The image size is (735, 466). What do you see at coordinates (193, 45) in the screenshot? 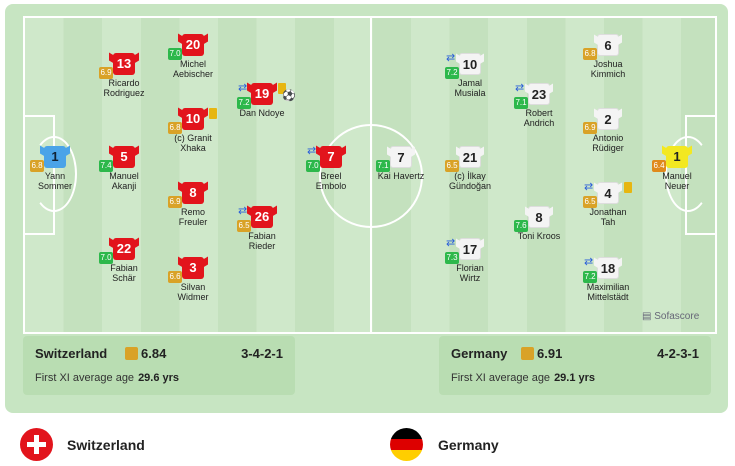
I see `shirt: 20` at bounding box center [193, 45].